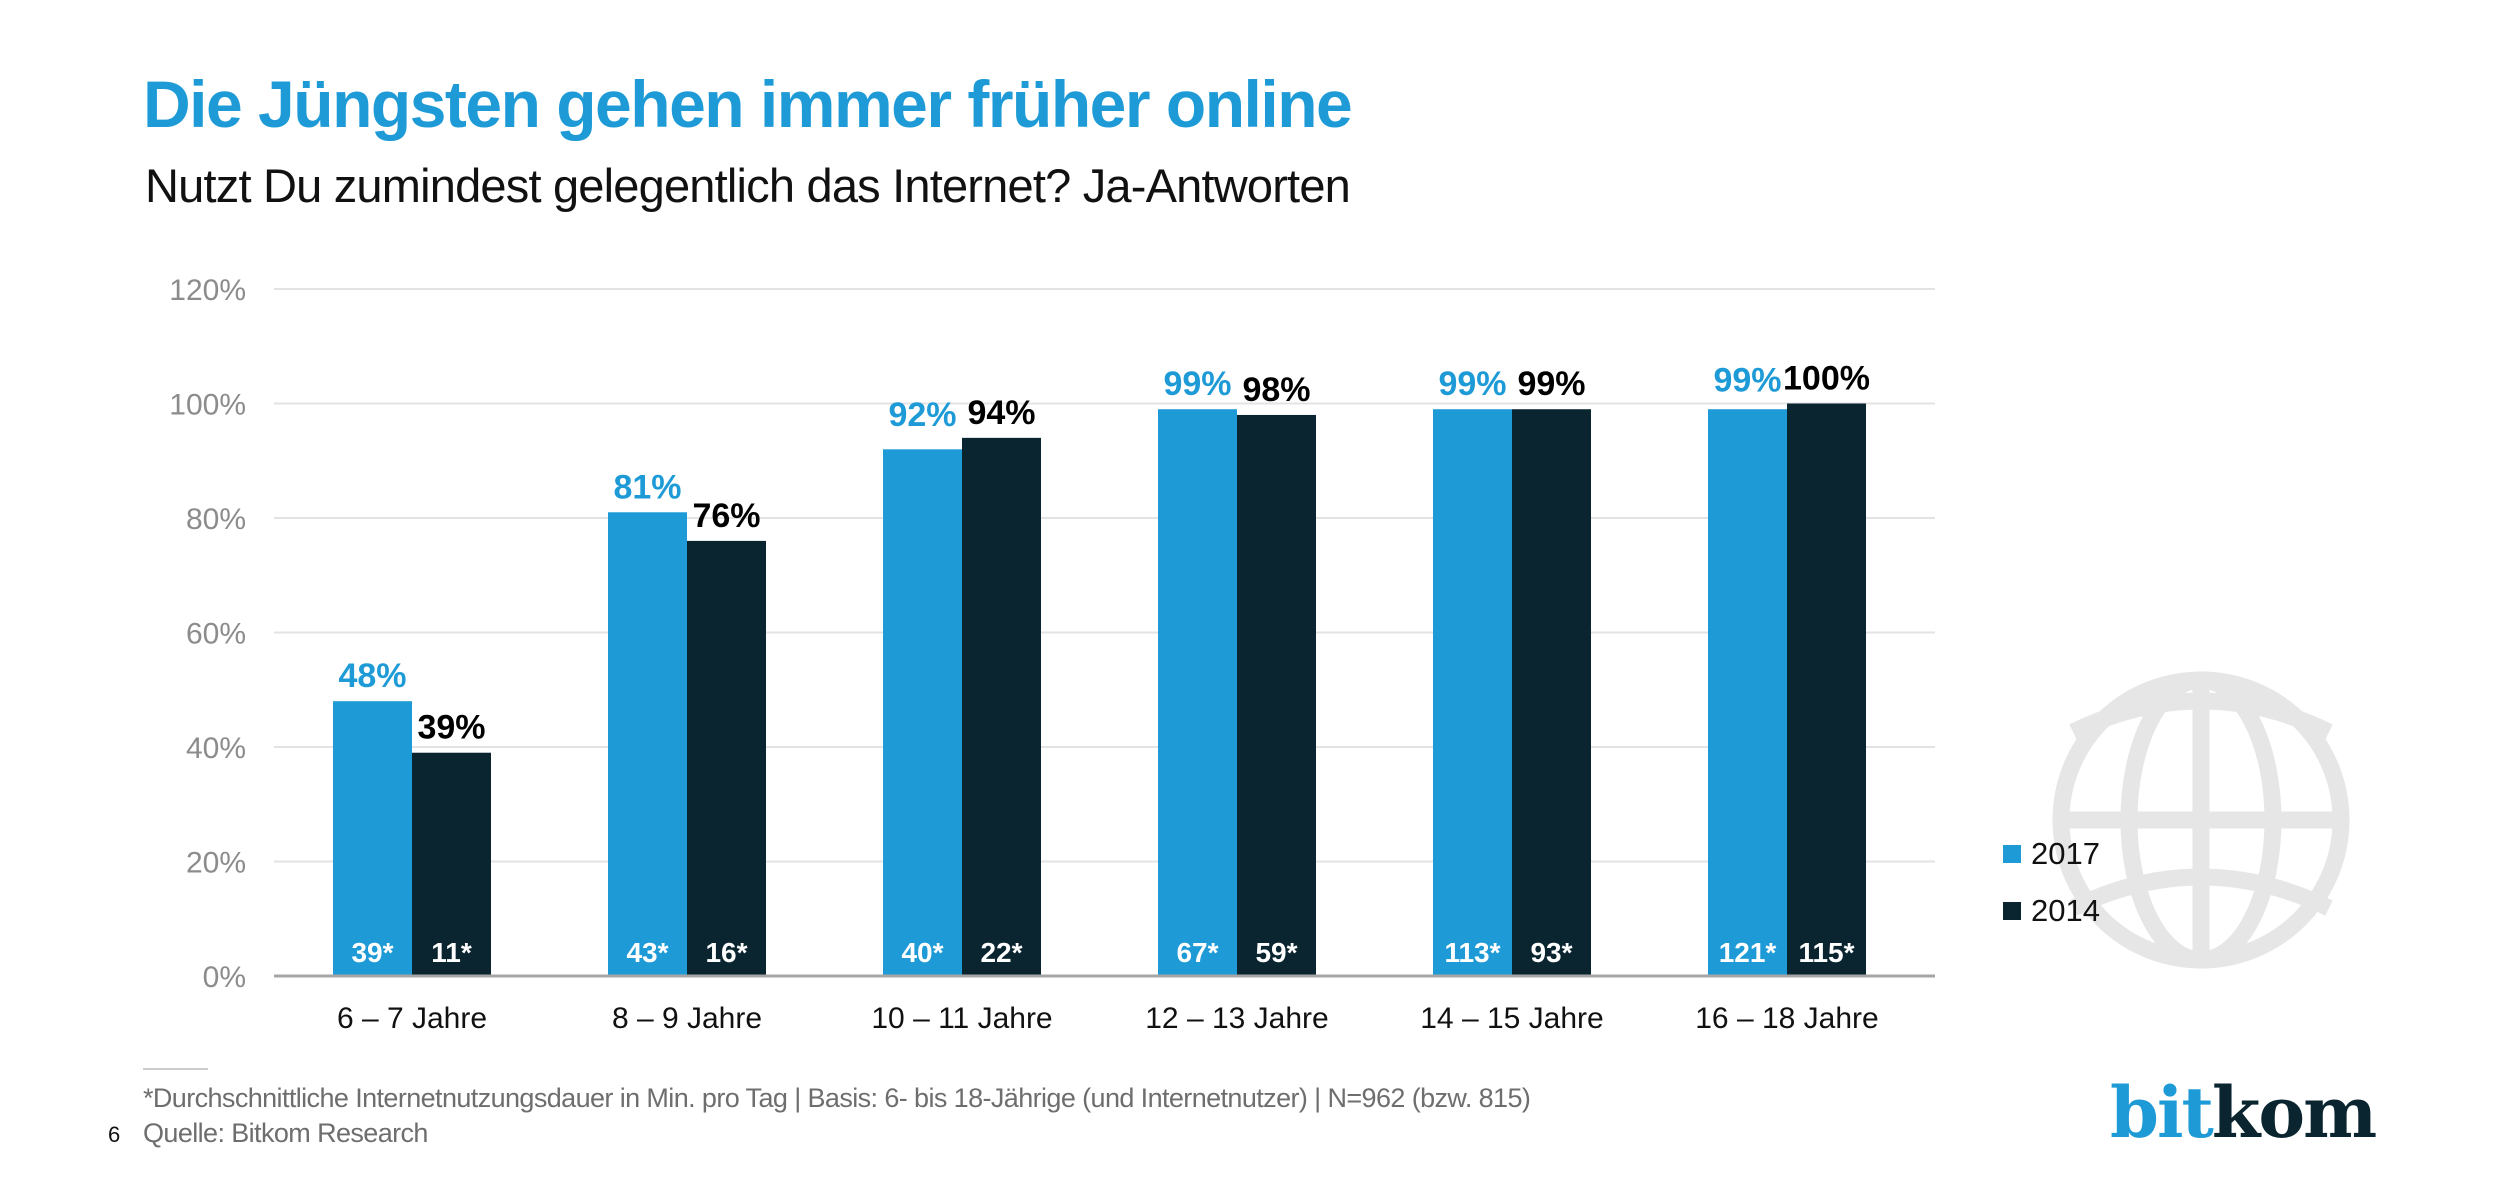 This screenshot has width=2500, height=1183. What do you see at coordinates (285, 1133) in the screenshot?
I see `source-note: Quelle: Bitkom Research` at bounding box center [285, 1133].